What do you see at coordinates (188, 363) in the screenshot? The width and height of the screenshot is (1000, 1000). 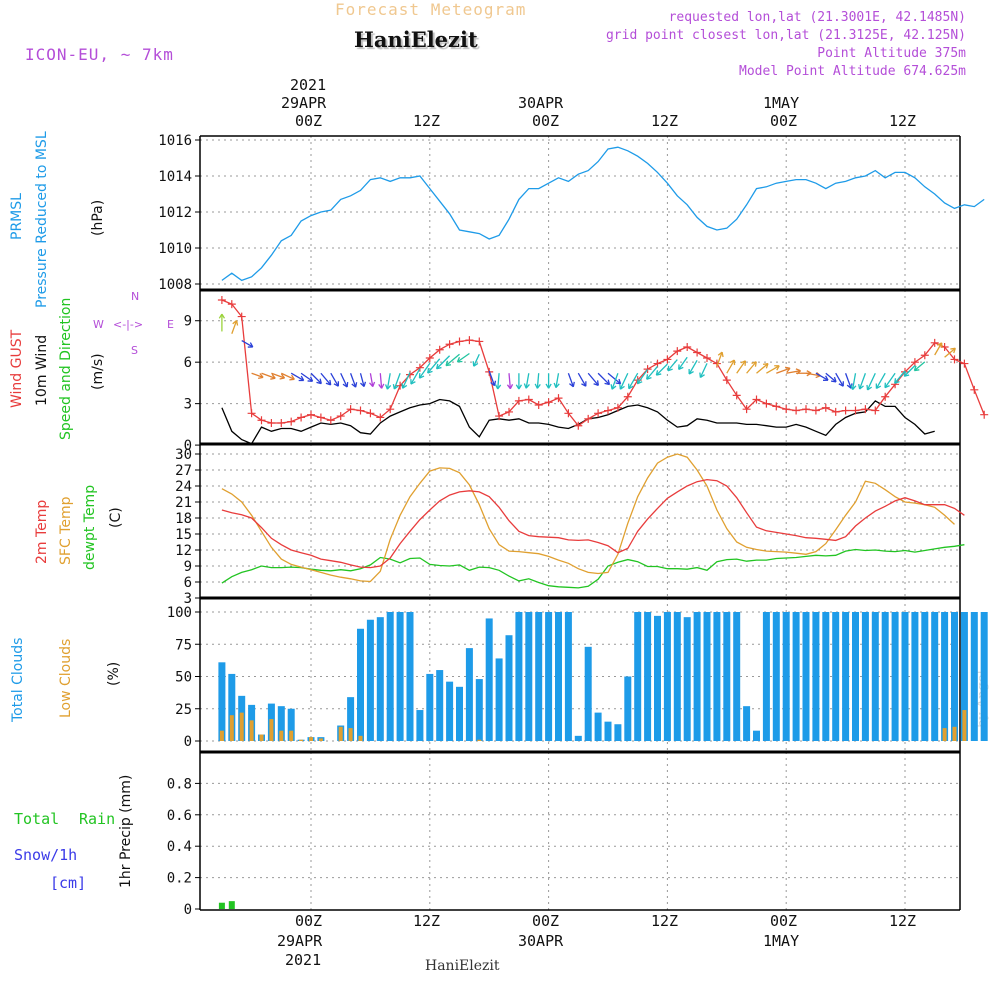 I see `y-tick-label: 6` at bounding box center [188, 363].